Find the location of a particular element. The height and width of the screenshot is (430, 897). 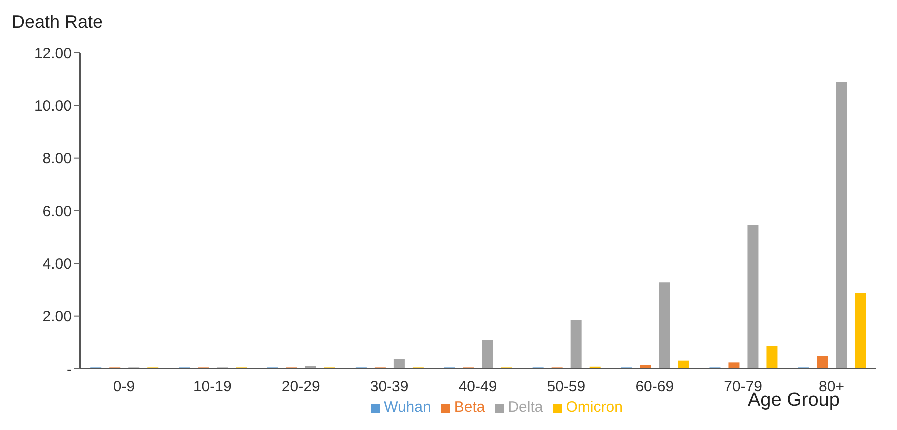

x-tick-label: 30-39 is located at coordinates (389, 387).